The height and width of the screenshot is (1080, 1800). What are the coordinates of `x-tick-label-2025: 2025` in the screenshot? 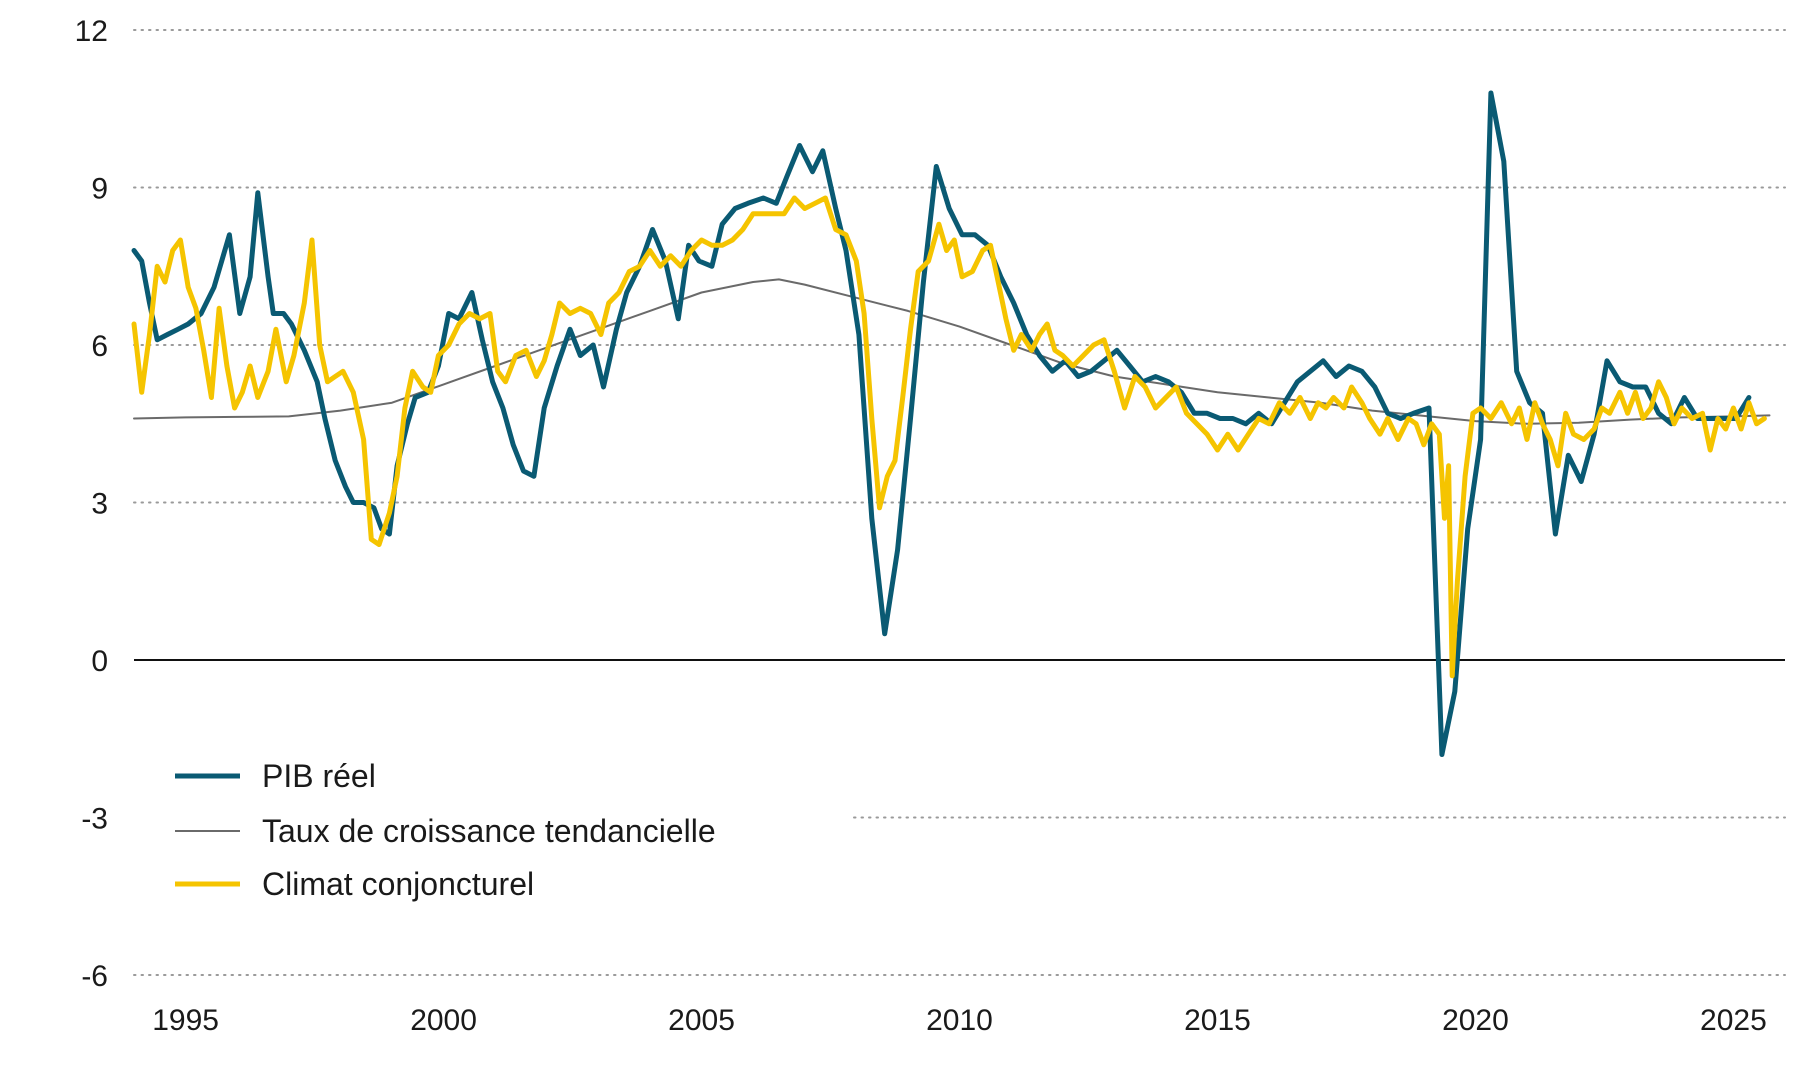 It's located at (1733, 1020).